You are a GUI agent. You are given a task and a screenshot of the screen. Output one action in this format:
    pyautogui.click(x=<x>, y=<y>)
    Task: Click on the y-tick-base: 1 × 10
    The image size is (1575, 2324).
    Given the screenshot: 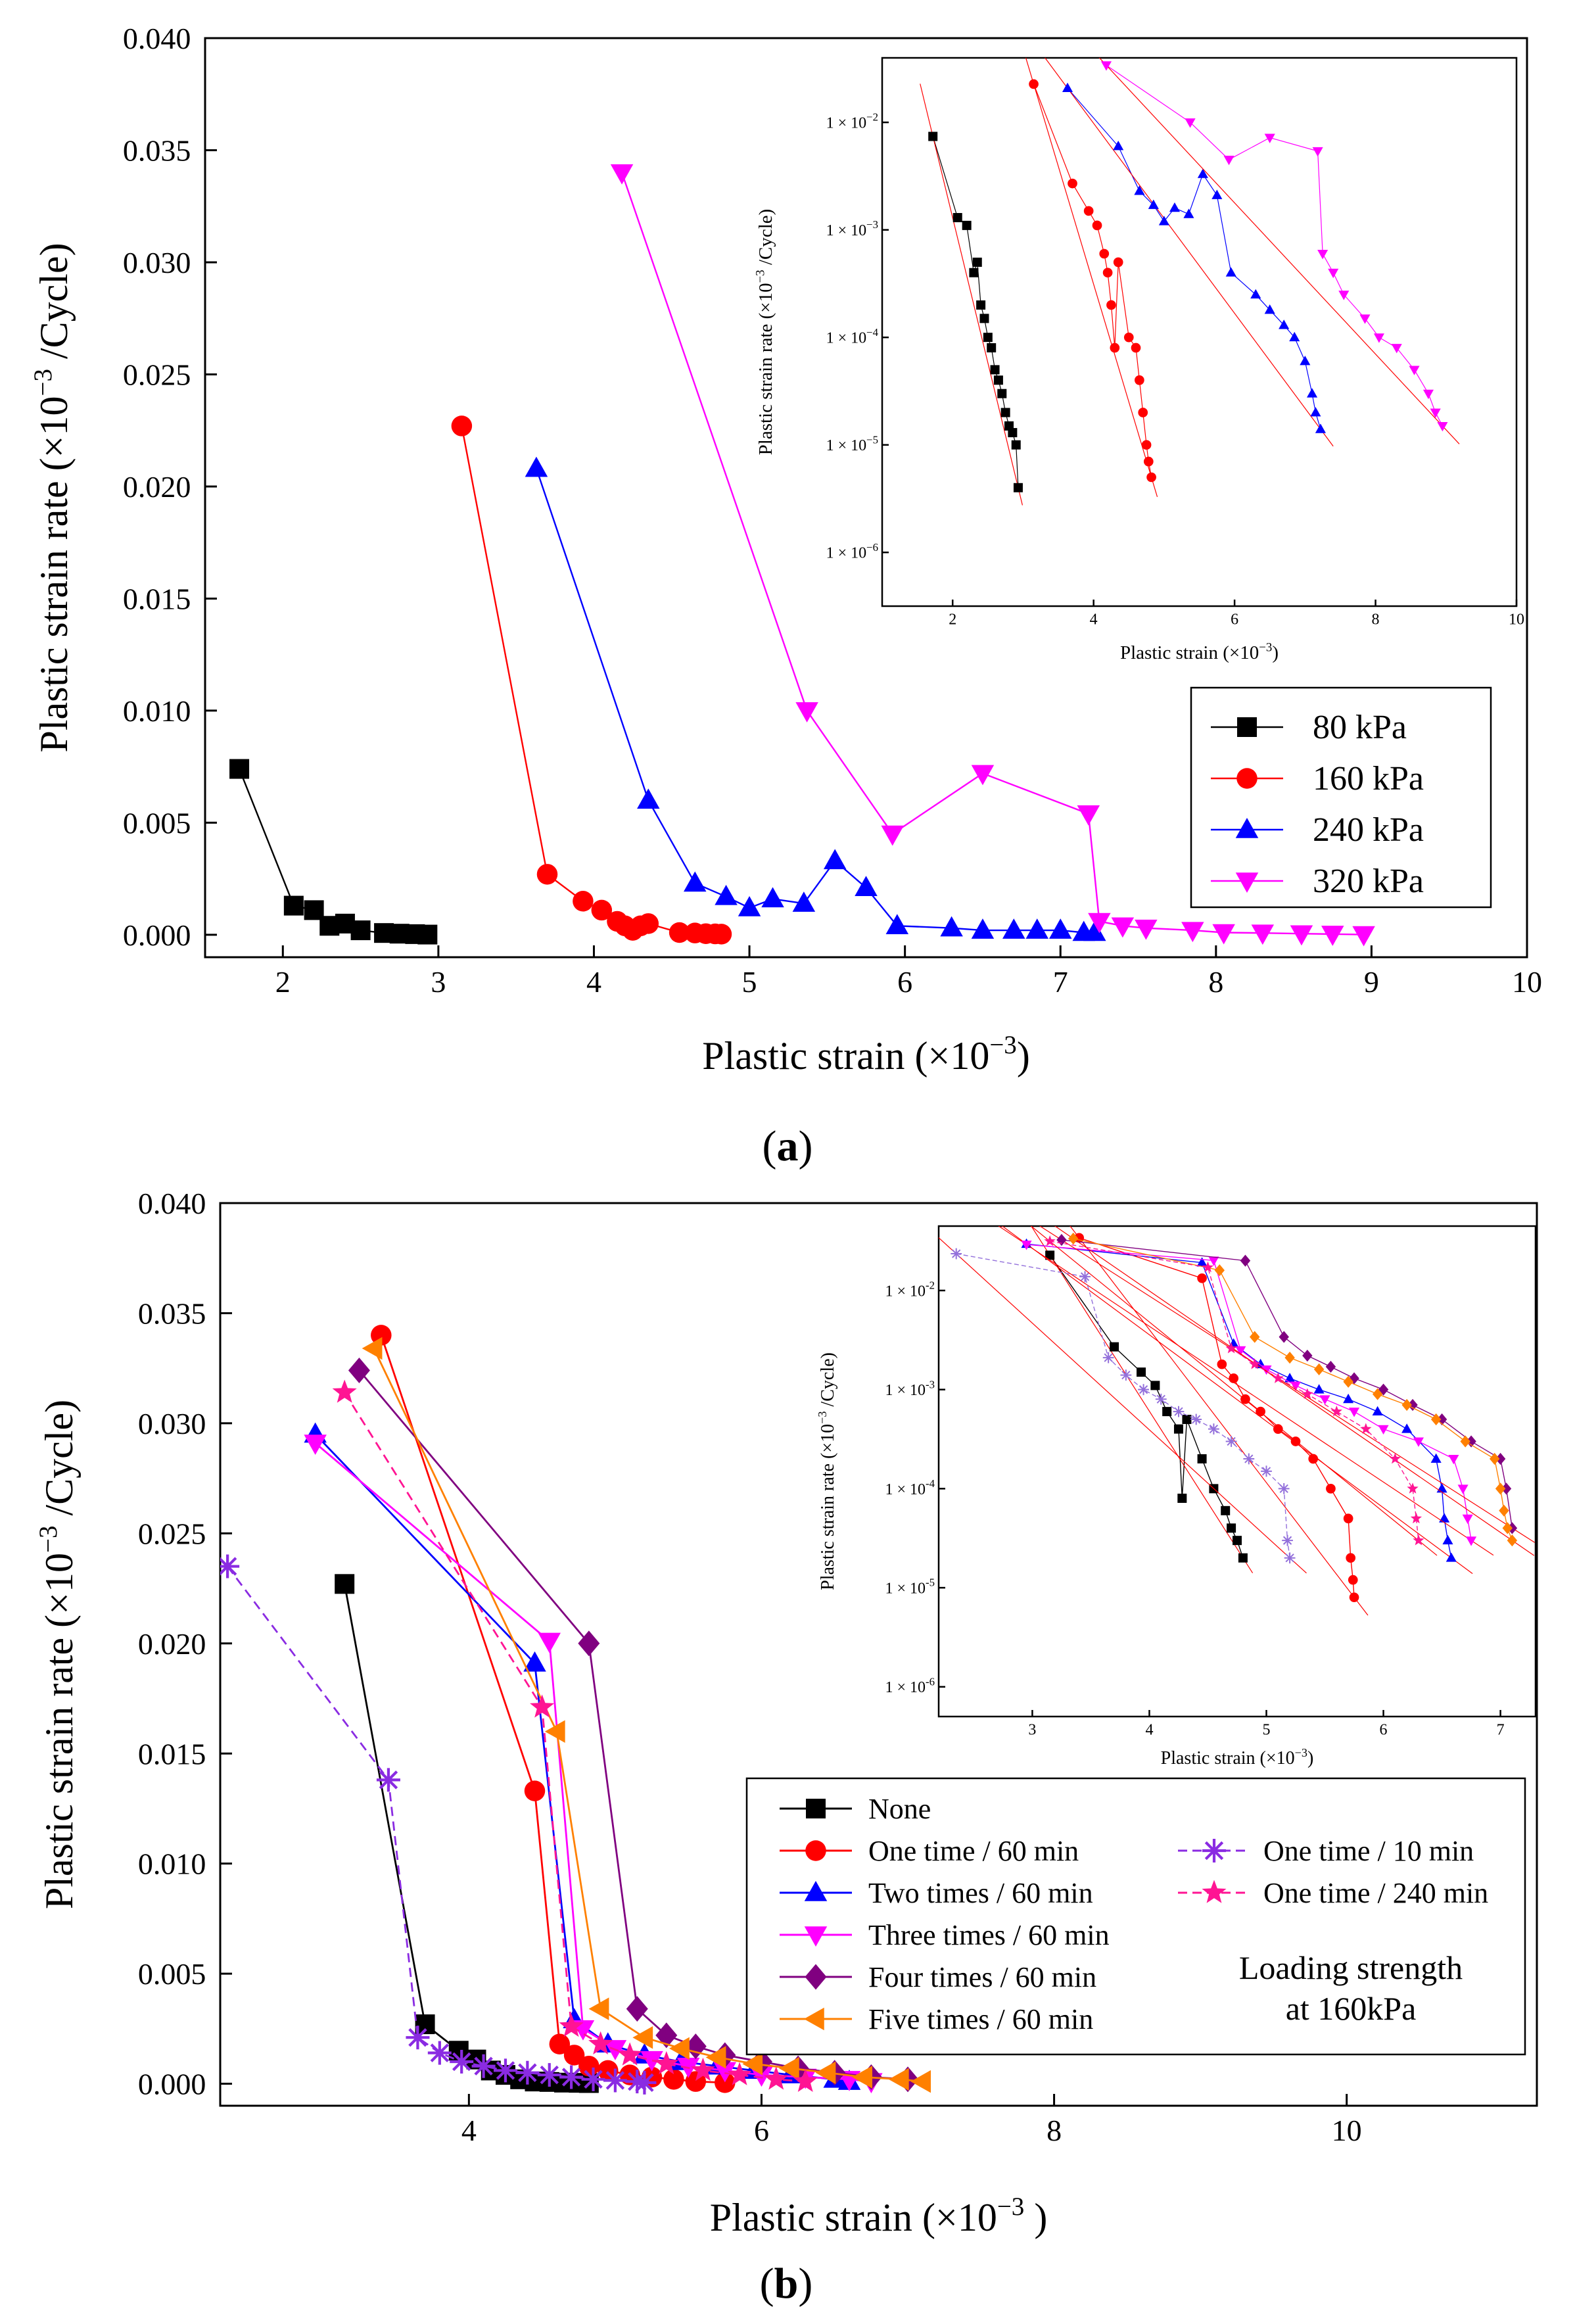 What is the action you would take?
    pyautogui.click(x=905, y=1391)
    